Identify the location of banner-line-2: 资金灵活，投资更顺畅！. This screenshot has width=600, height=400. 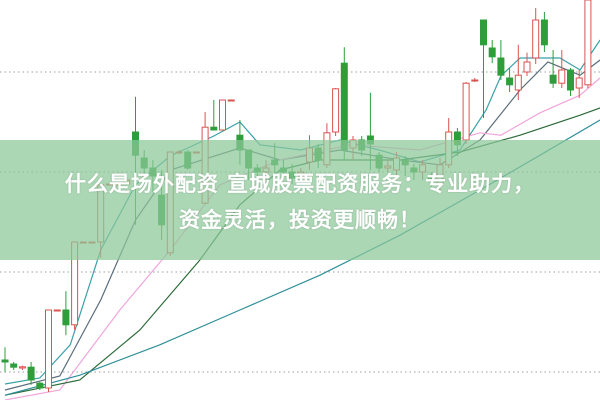
(300, 220).